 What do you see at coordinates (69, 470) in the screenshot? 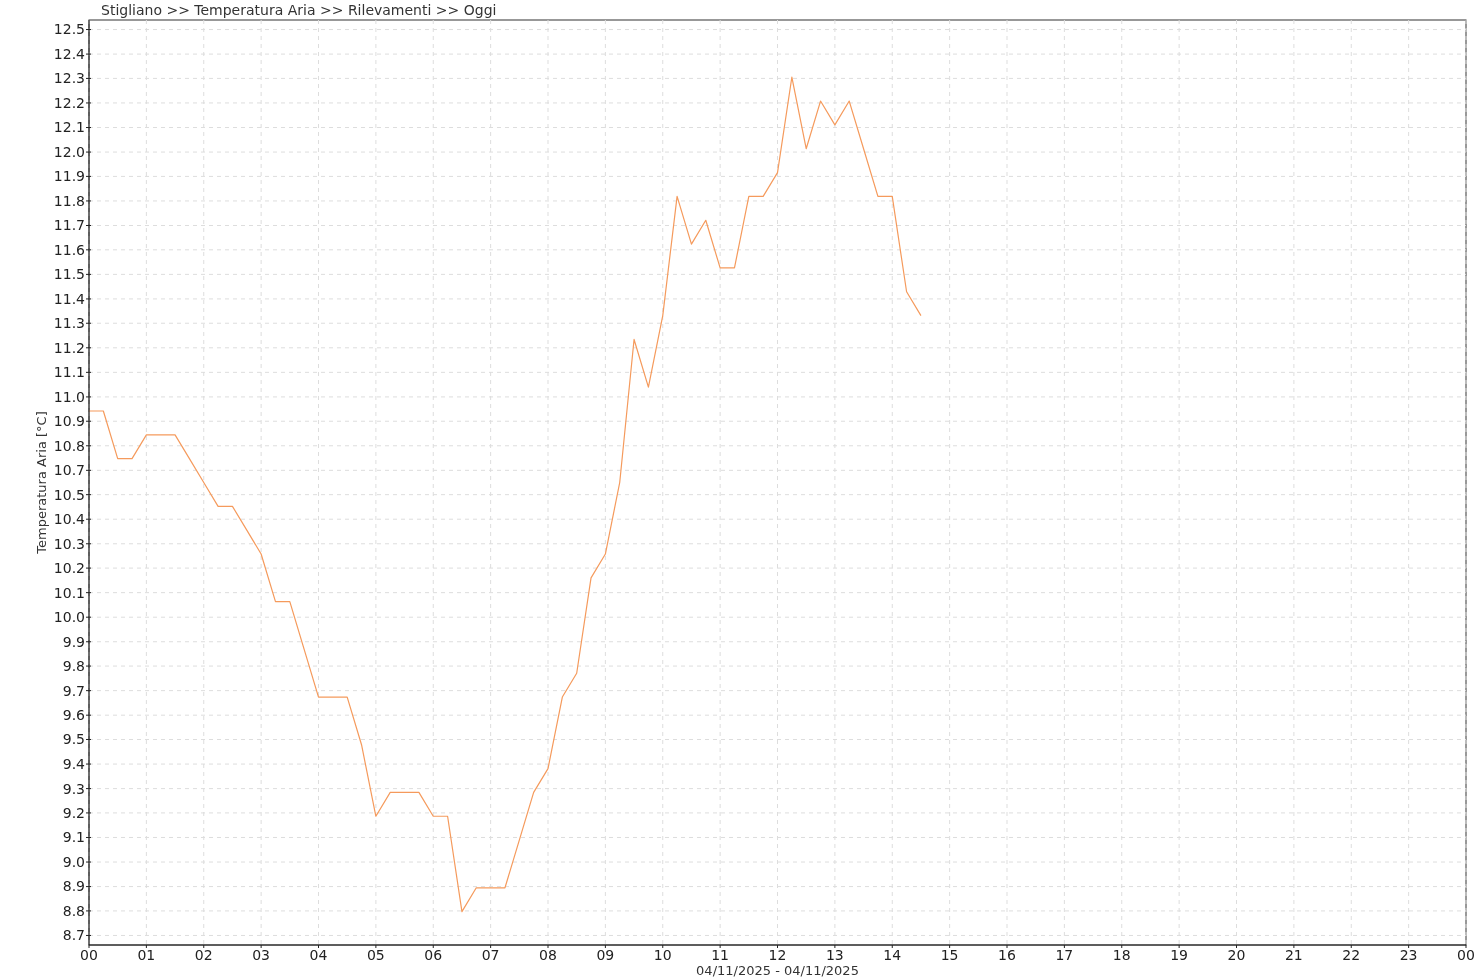
I see `y-tick-label: 10.7` at bounding box center [69, 470].